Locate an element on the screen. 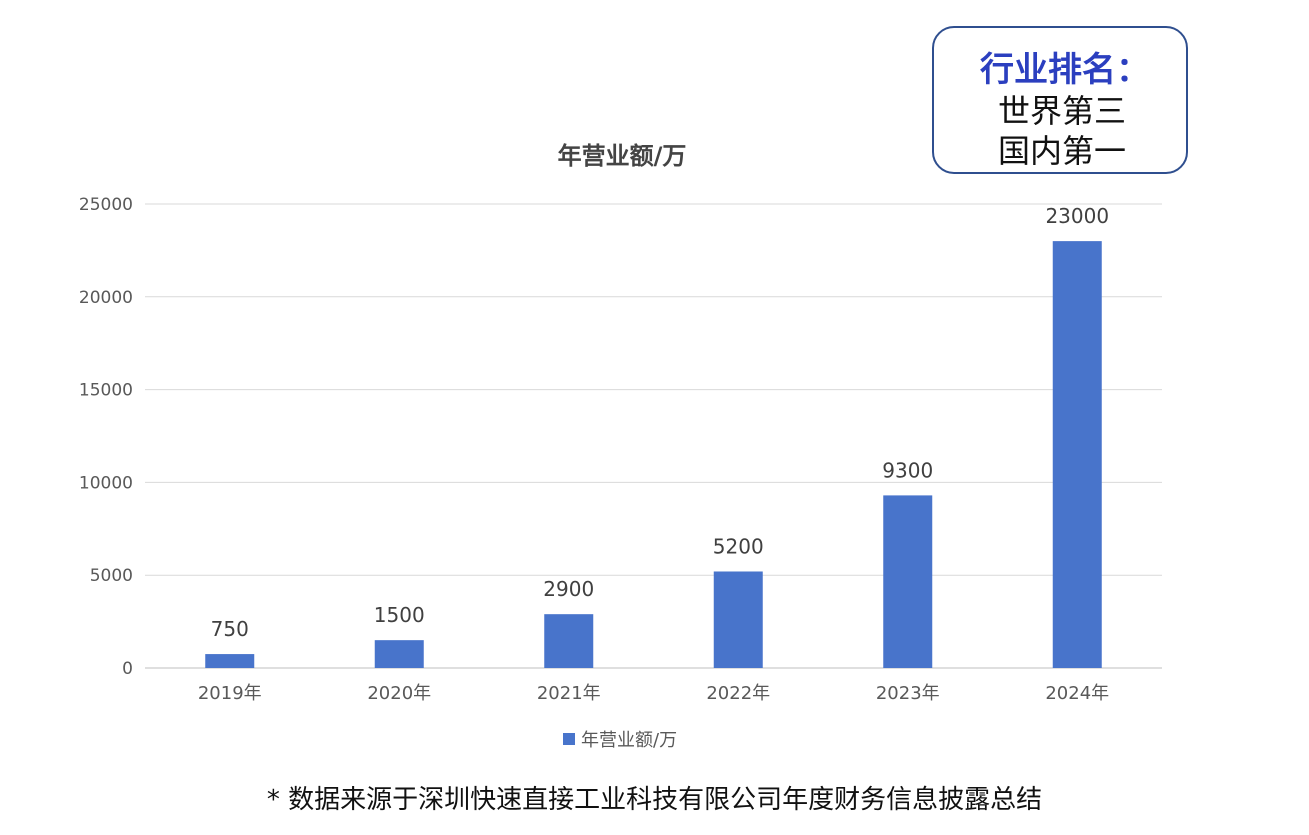 The image size is (1309, 835). ranking-box: 行业排名： 世界第三 国内第一 is located at coordinates (1060, 100).